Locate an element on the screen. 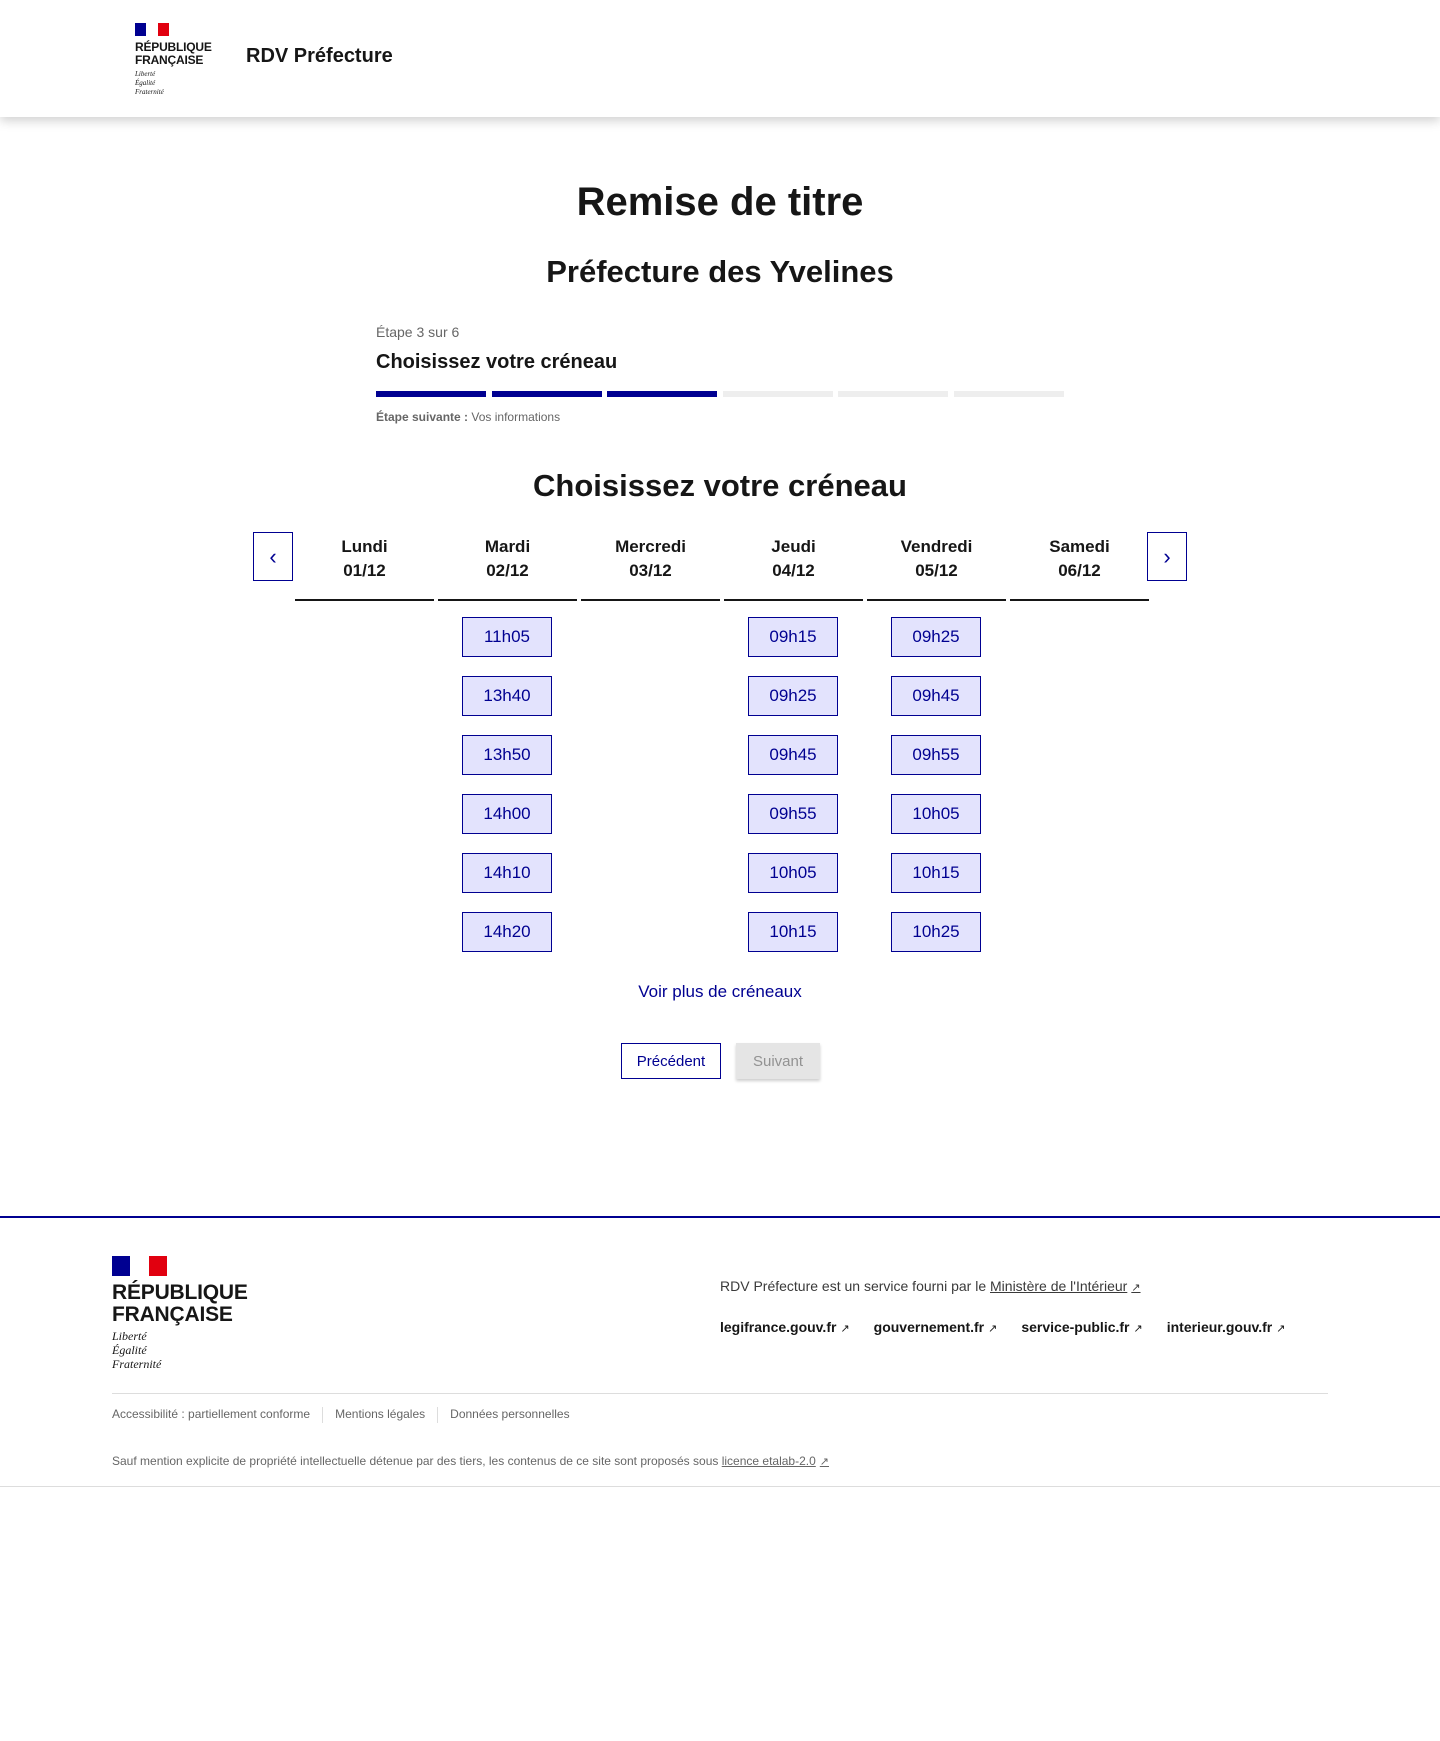 This screenshot has height=1741, width=1440. day-name: Samedi is located at coordinates (1079, 546).